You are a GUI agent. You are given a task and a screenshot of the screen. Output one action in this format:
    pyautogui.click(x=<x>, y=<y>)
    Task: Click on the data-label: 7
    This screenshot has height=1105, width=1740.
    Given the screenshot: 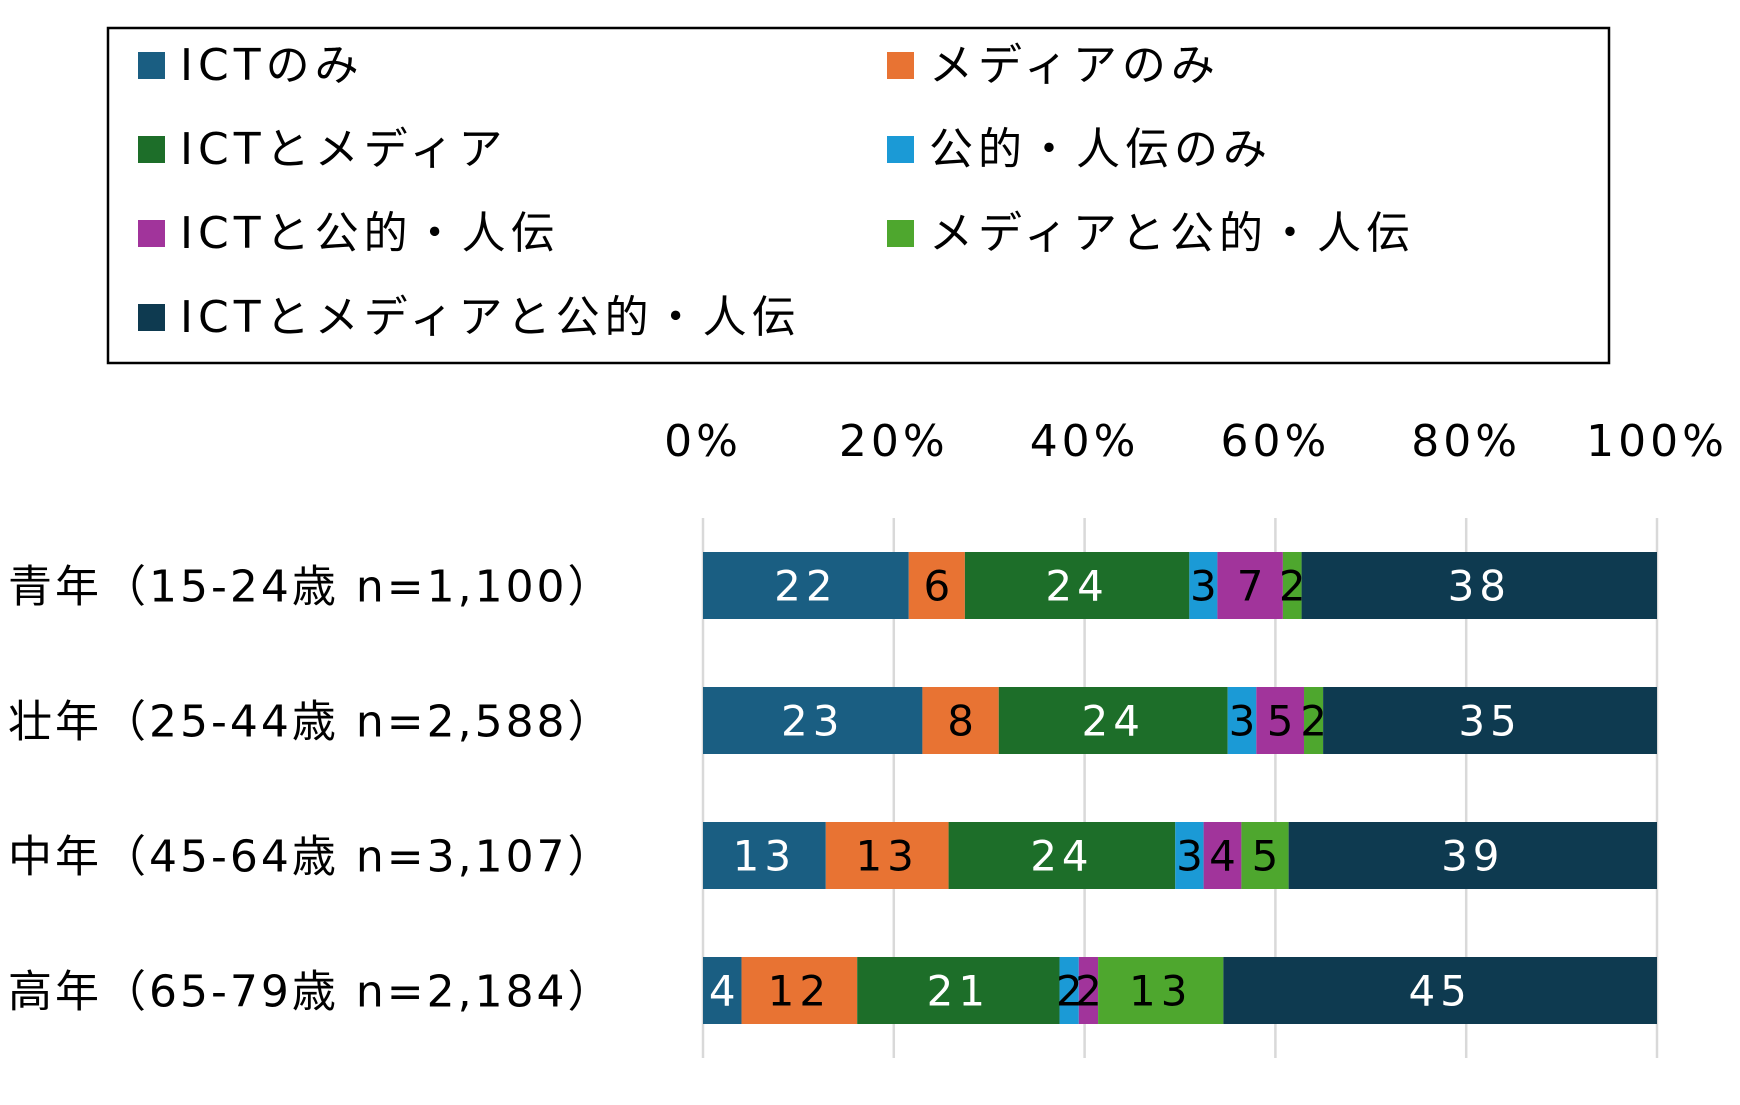 What is the action you would take?
    pyautogui.click(x=1250, y=586)
    